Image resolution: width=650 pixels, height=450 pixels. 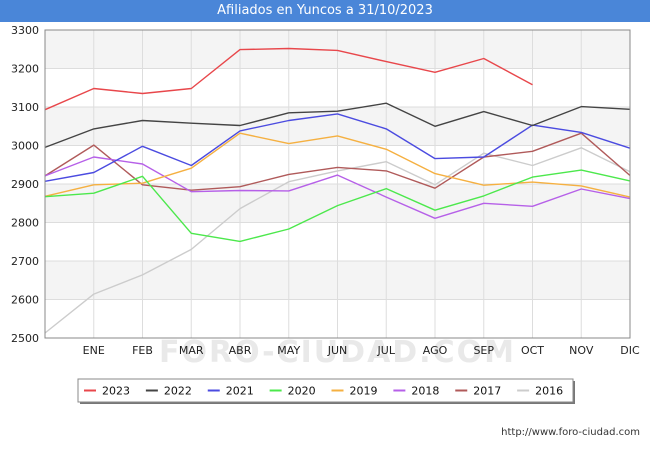 I want to click on series-line-2019, so click(x=337, y=165).